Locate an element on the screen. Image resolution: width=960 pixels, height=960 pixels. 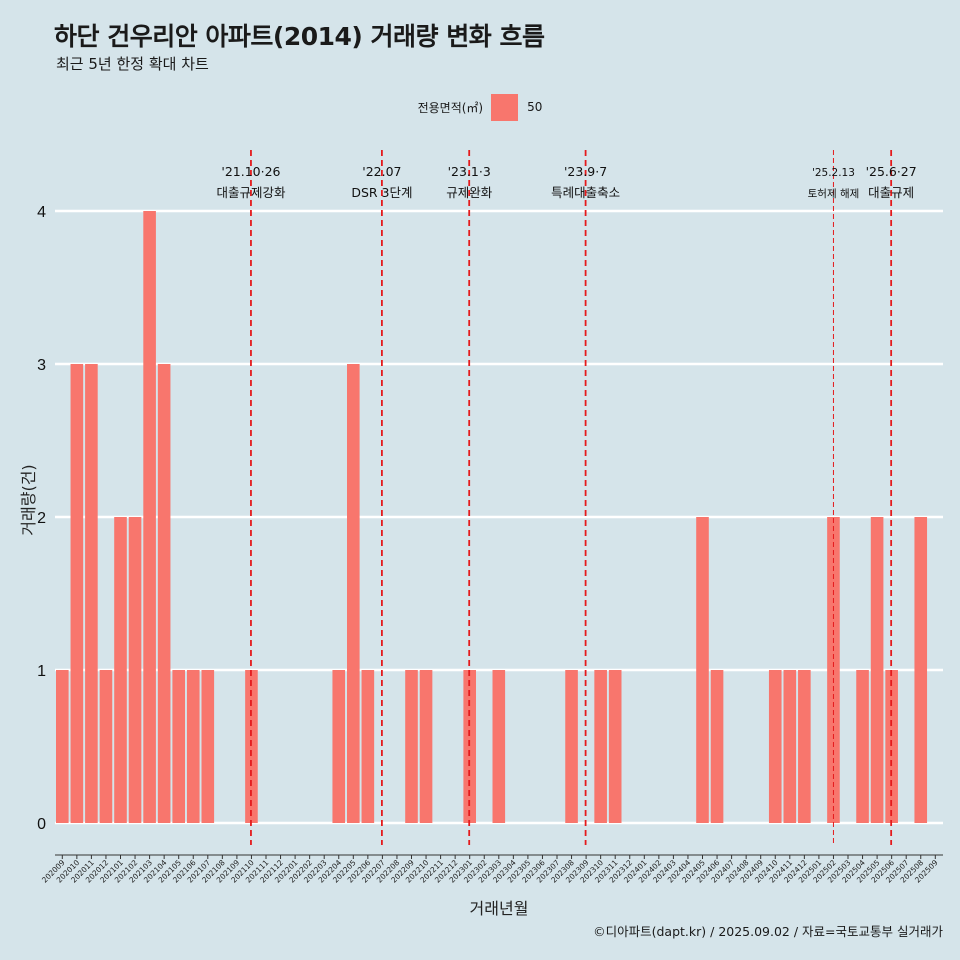
event-date-label: '23.1·3 is located at coordinates (469, 171).